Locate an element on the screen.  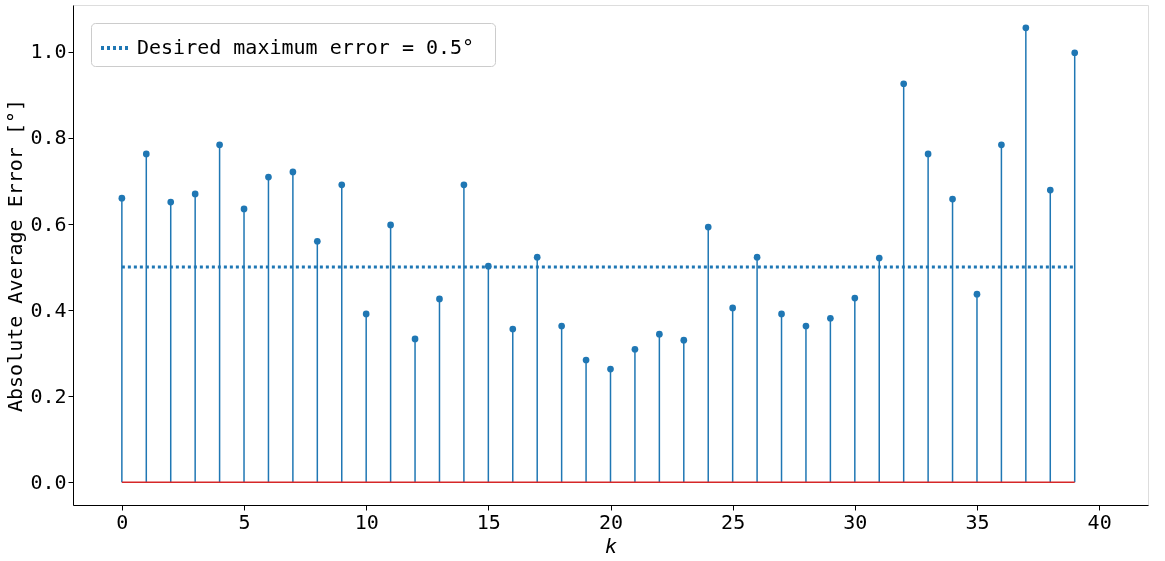
y-tick-label: 0.4 is located at coordinates (48, 309).